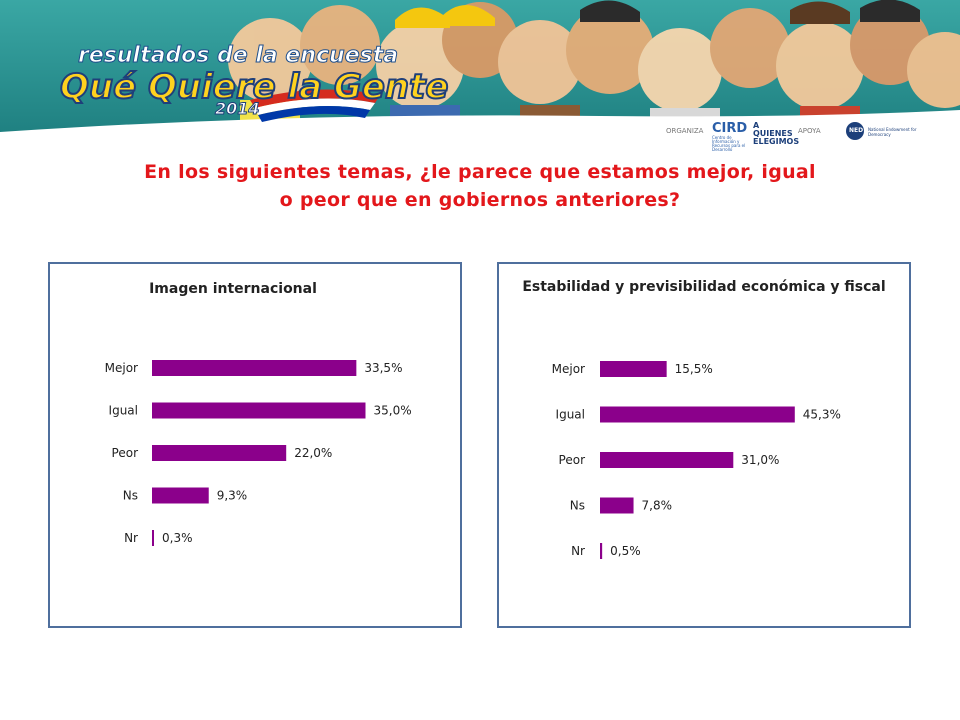 The height and width of the screenshot is (720, 960). What do you see at coordinates (822, 415) in the screenshot?
I see `data-label: 45,3%` at bounding box center [822, 415].